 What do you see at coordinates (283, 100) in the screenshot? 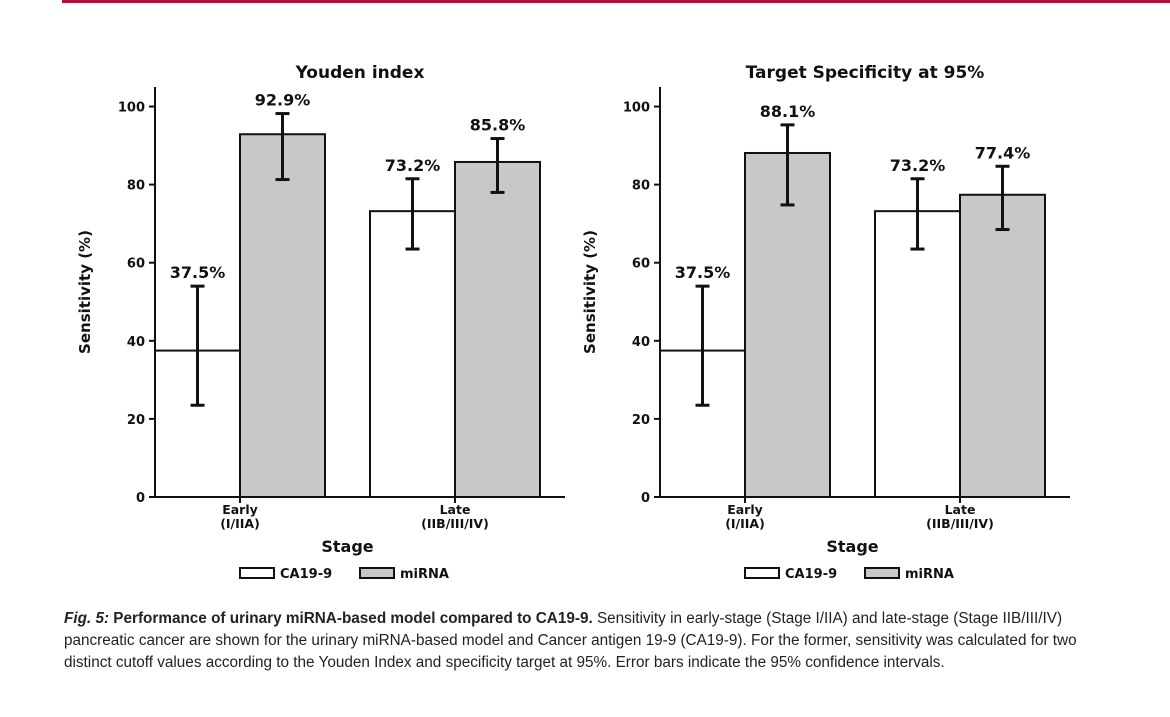
I see `data-label: 92.9%` at bounding box center [283, 100].